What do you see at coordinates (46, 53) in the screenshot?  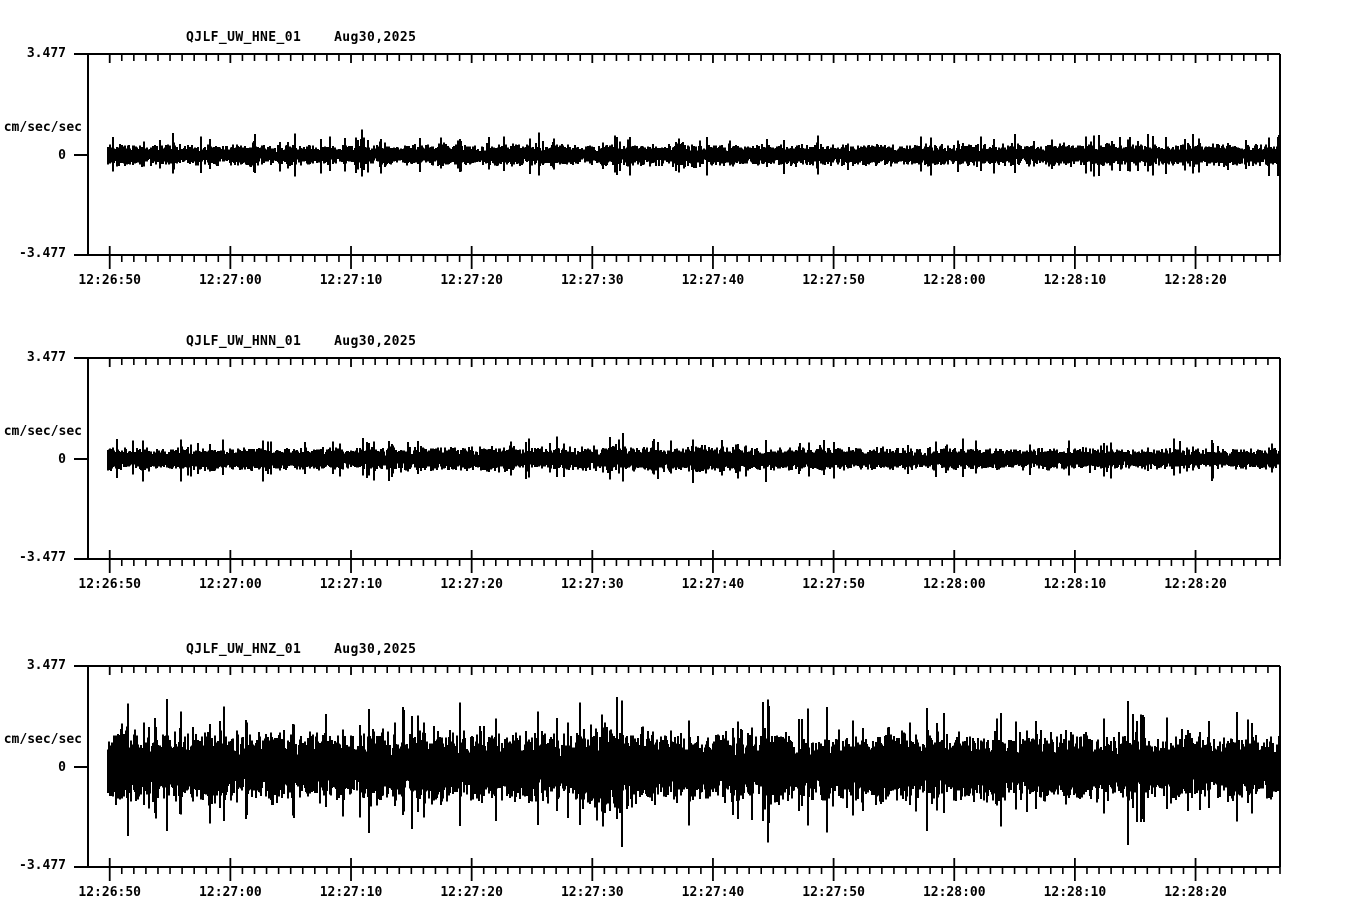 I see `y-axis-max-label-hne: 3.477` at bounding box center [46, 53].